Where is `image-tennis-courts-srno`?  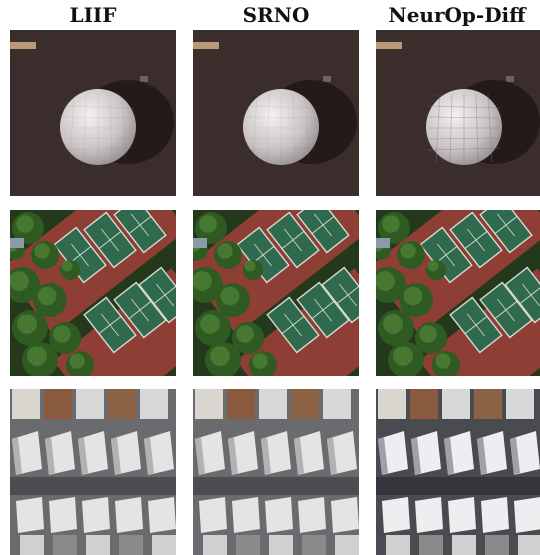
image-tennis-courts-srno is located at coordinates (276, 293).